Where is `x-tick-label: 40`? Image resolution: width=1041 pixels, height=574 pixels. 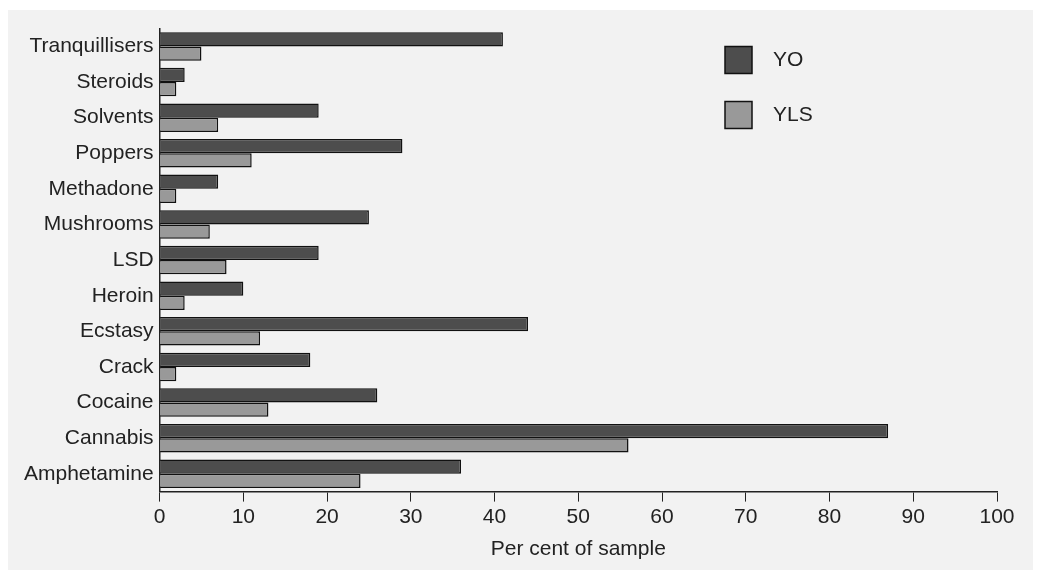 x-tick-label: 40 is located at coordinates (494, 515).